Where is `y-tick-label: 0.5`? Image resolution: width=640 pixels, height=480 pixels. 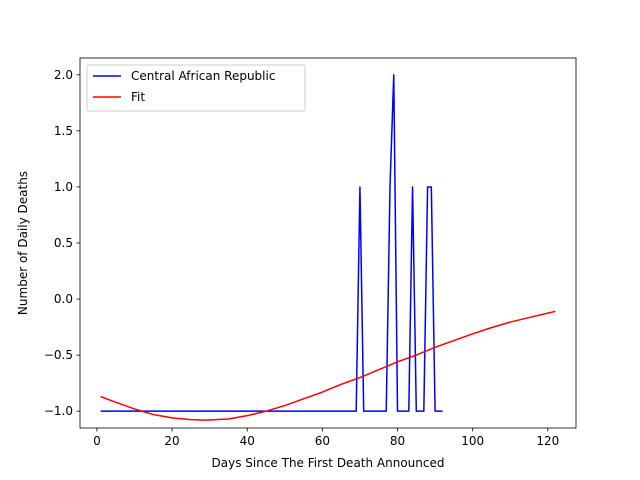
y-tick-label: 0.5 is located at coordinates (63, 243).